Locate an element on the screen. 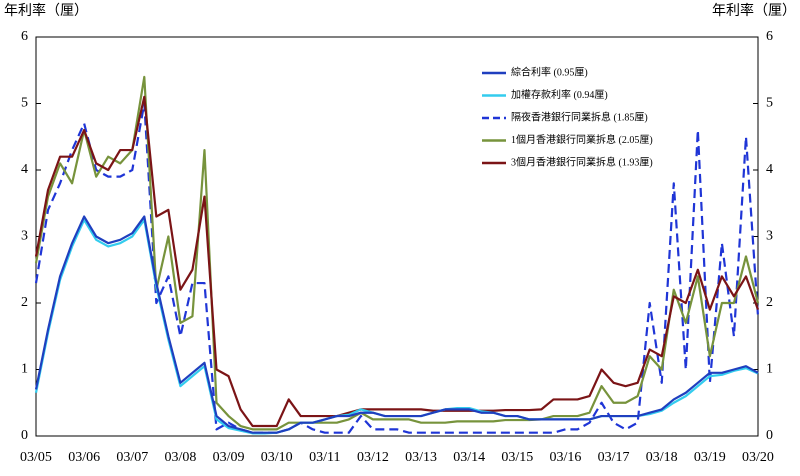 This screenshot has height=476, width=800. y2-axis-title: 年利率（厘） is located at coordinates (754, 10).